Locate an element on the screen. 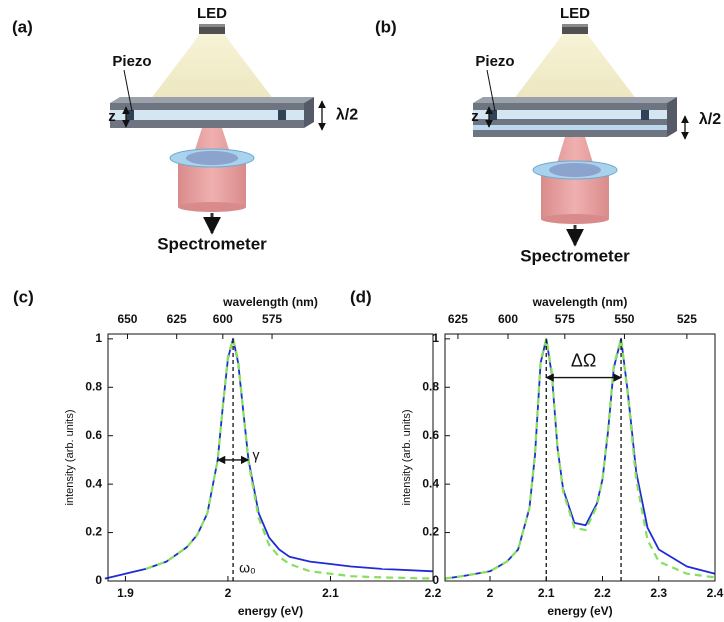 The image size is (724, 622). x2-tick-label: 525 is located at coordinates (687, 319).